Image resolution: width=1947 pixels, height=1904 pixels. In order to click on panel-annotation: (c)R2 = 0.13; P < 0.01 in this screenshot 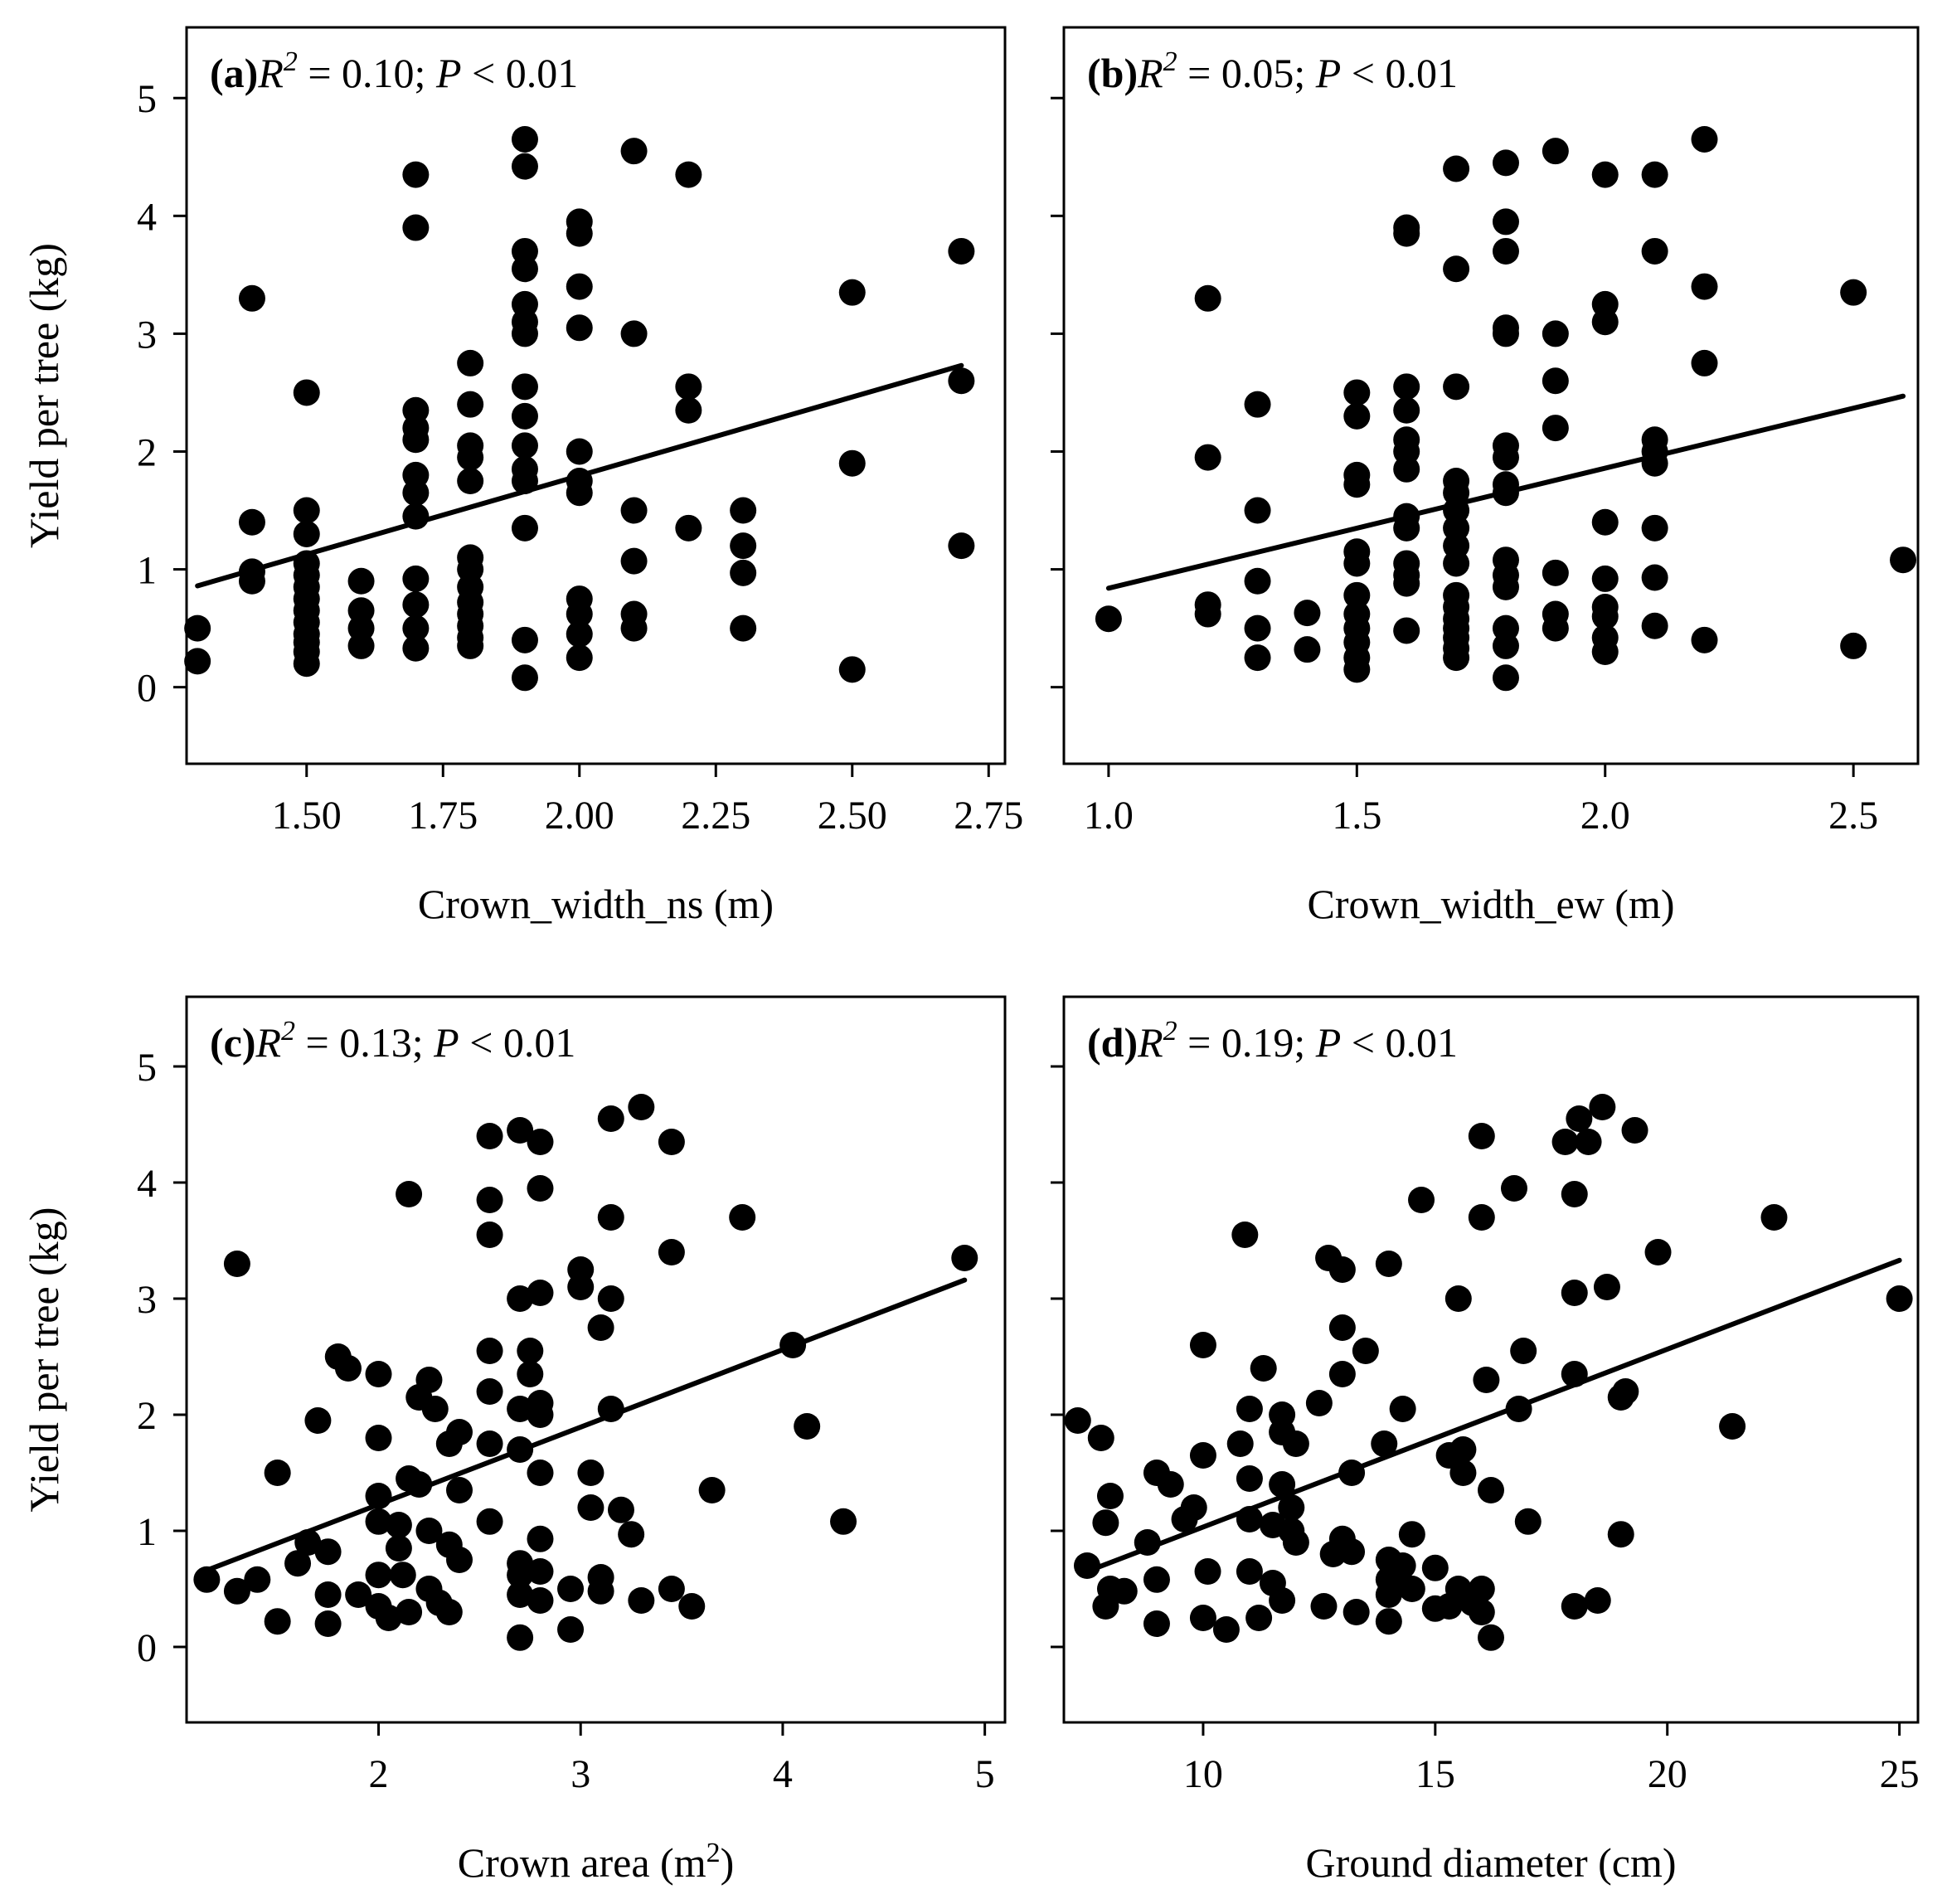, I will do `click(392, 1041)`.